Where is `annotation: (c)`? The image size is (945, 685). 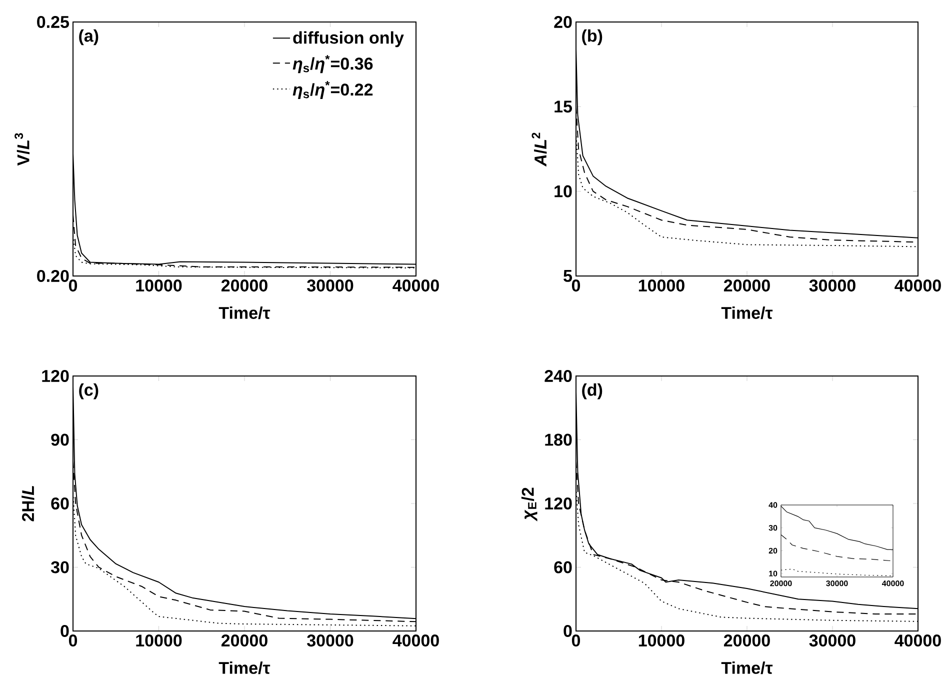
annotation: (c) is located at coordinates (88, 391).